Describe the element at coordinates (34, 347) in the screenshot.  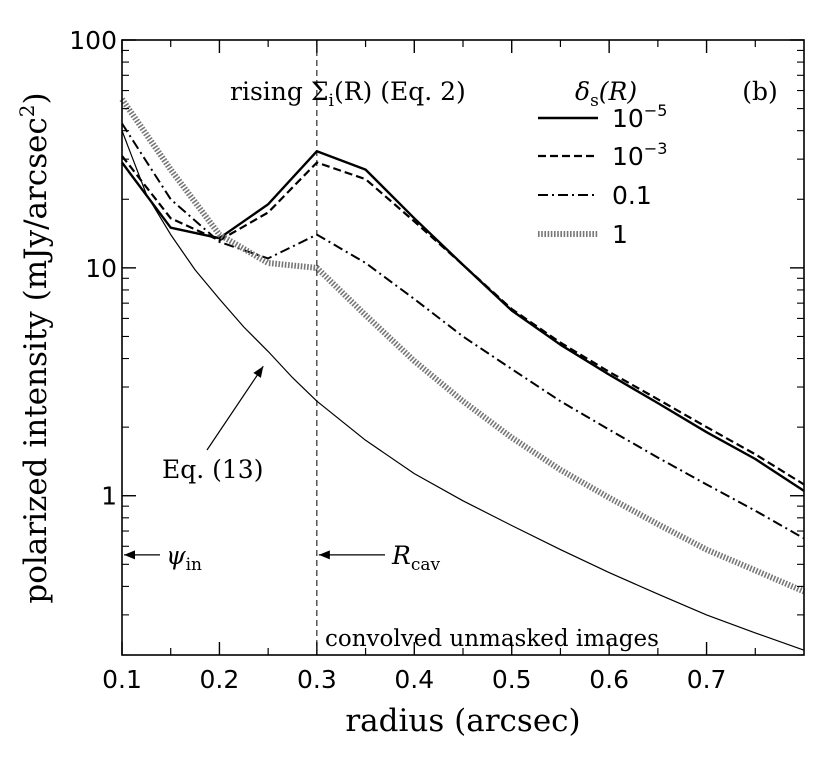
I see `y-axis-label: polarized intensity (mJy/arcsec2)` at that location.